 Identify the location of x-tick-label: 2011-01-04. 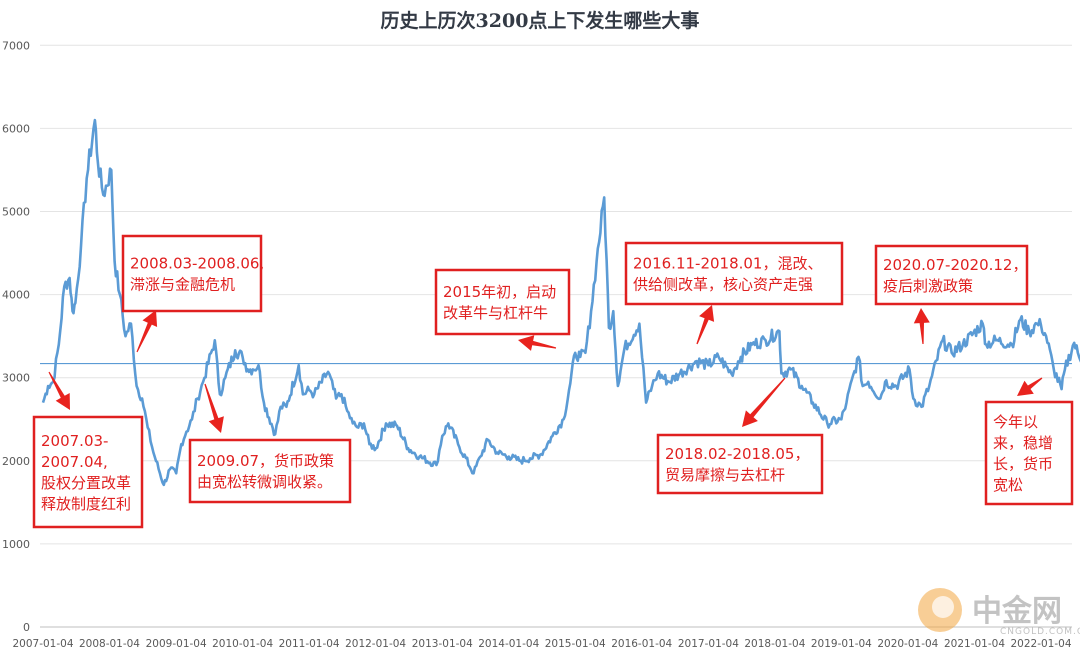
(309, 644).